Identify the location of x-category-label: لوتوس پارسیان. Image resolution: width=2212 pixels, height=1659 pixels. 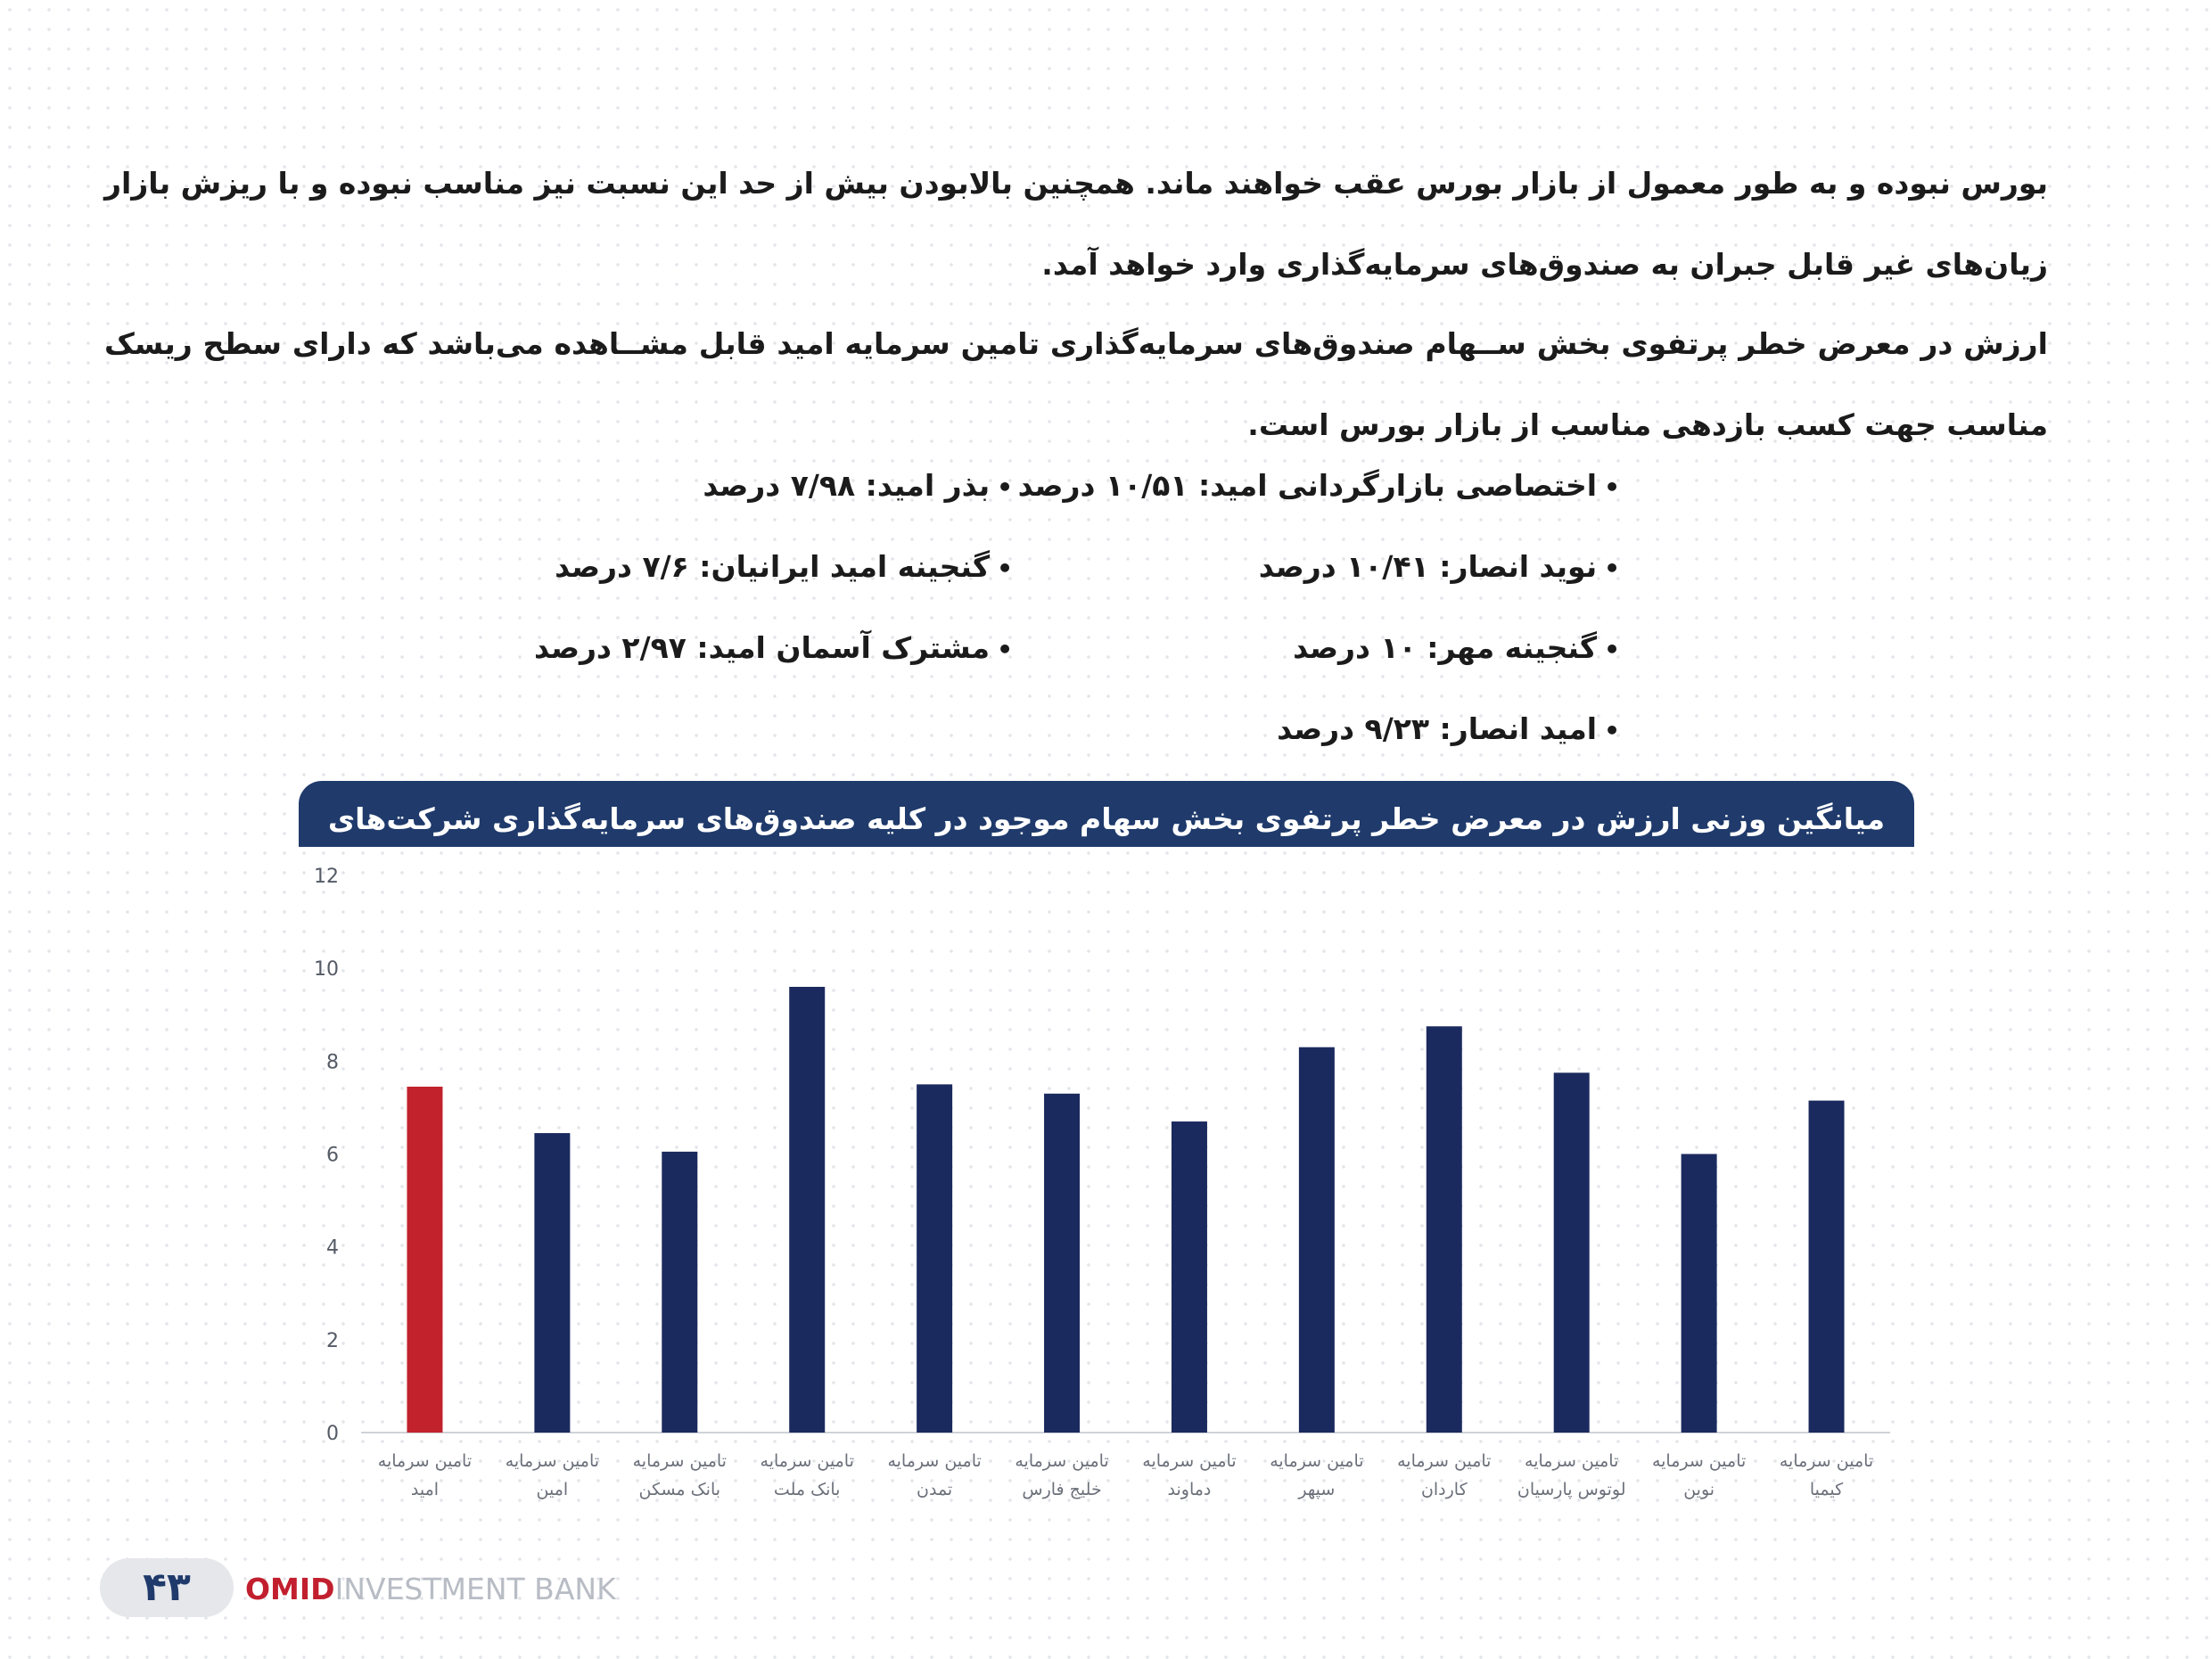
(1571, 1489).